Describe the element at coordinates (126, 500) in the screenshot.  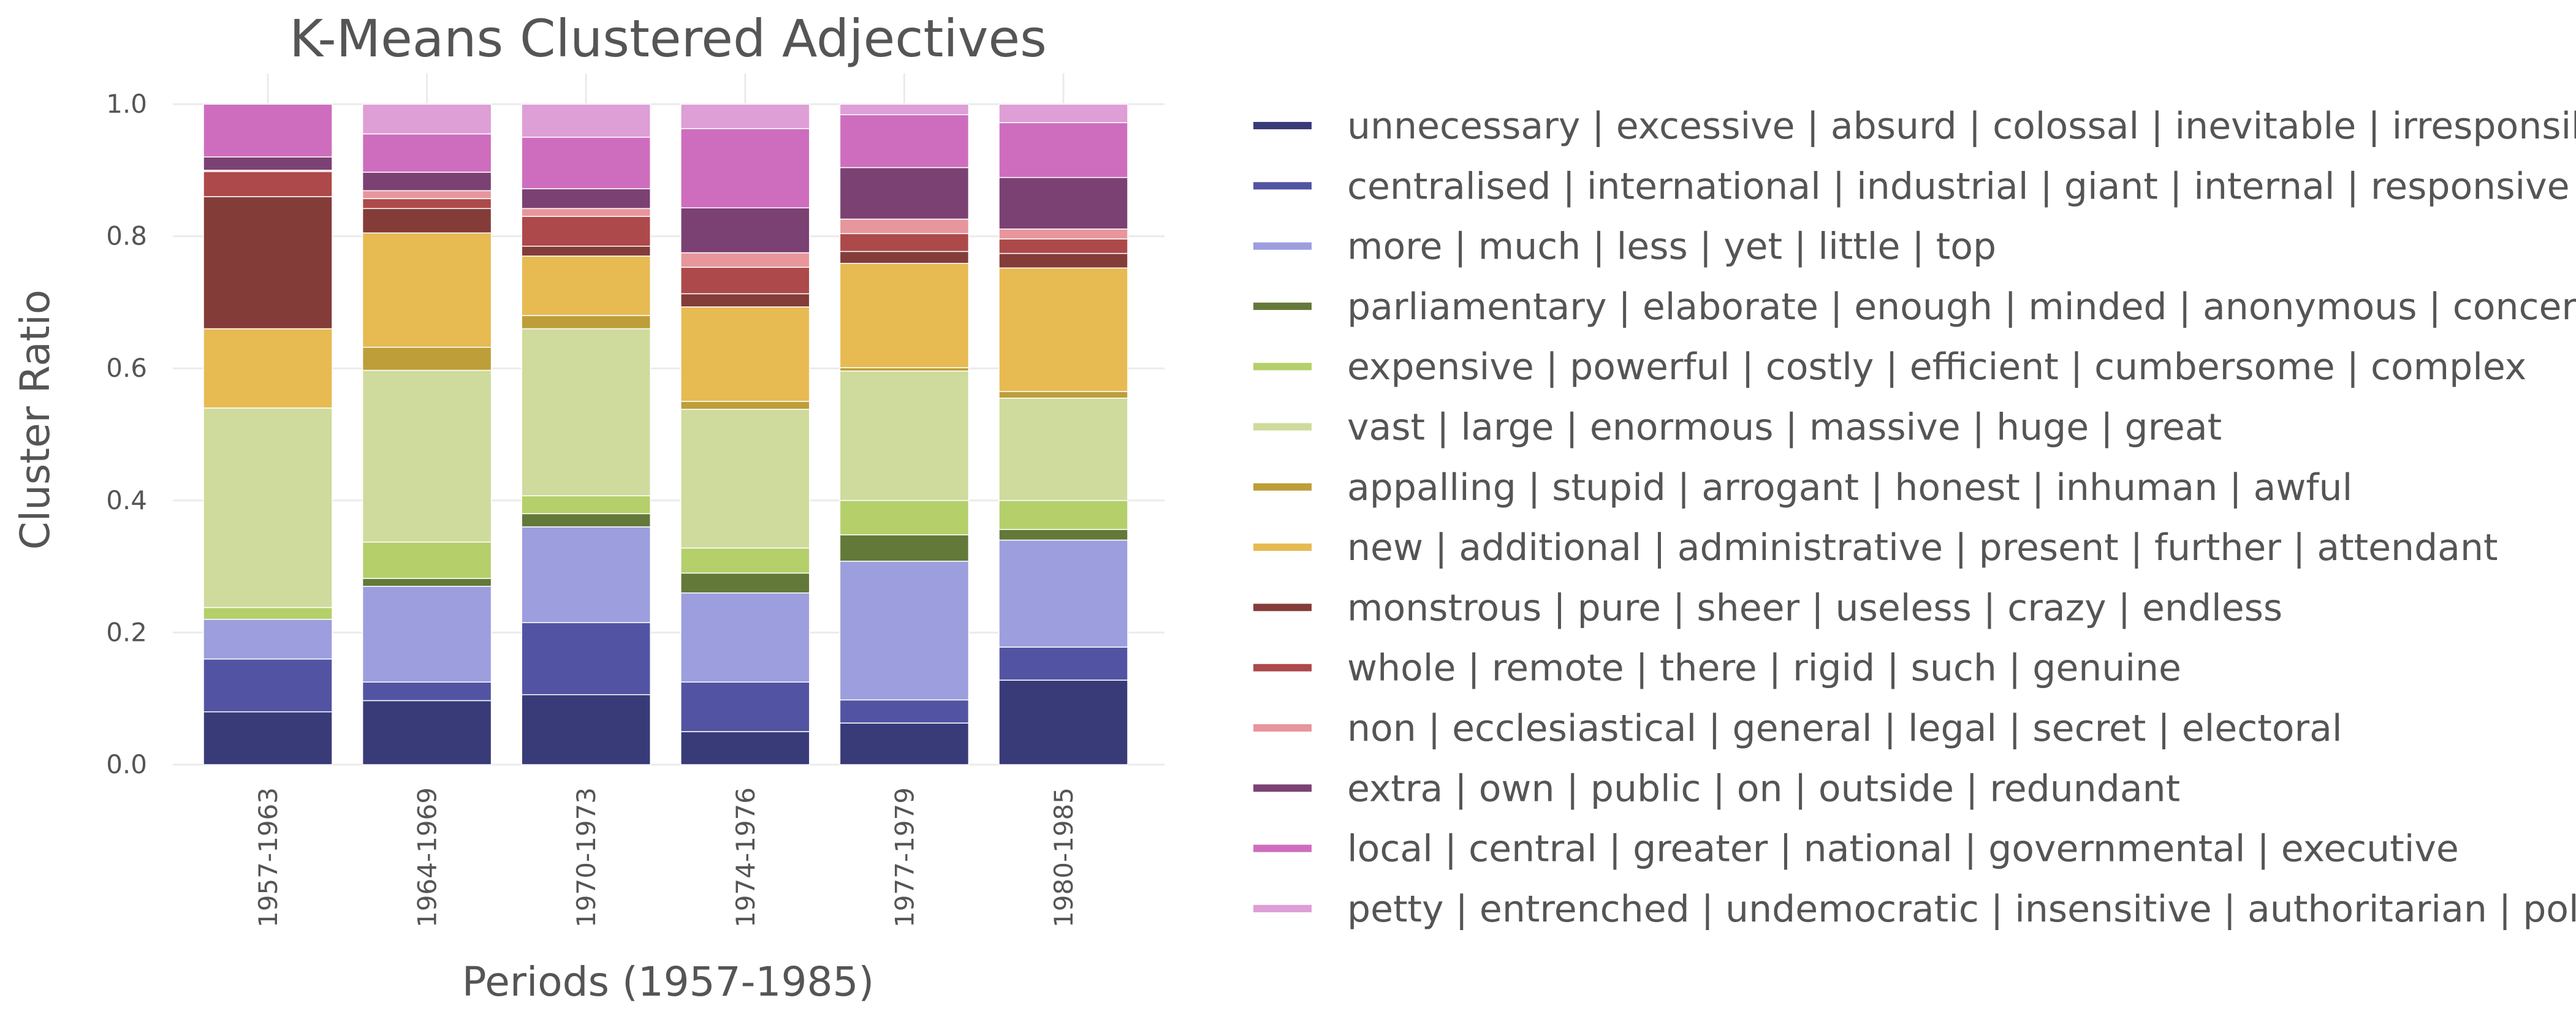
I see `y-tick-label: 0.4` at that location.